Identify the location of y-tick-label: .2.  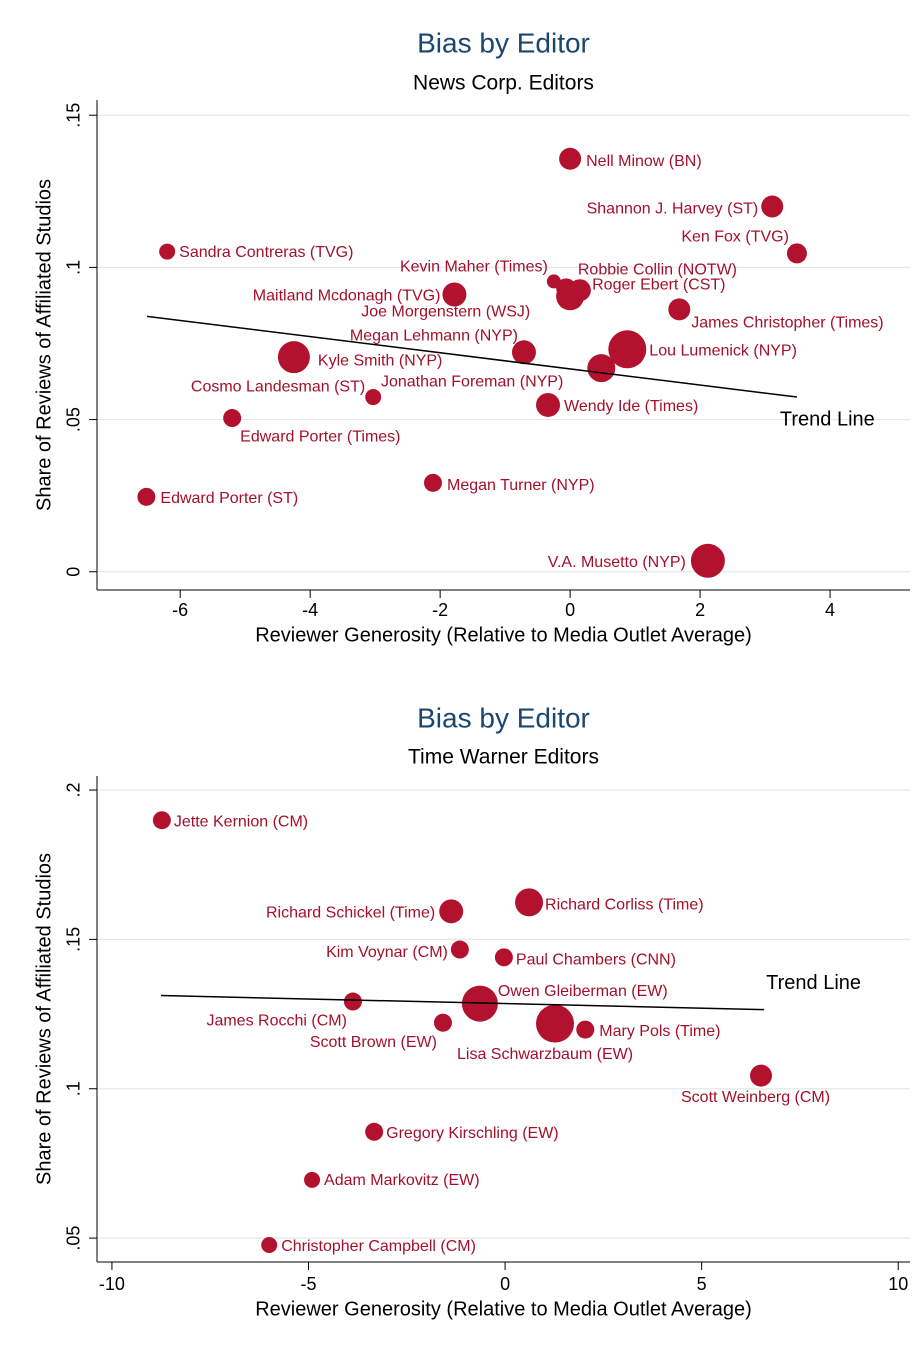
(74, 790).